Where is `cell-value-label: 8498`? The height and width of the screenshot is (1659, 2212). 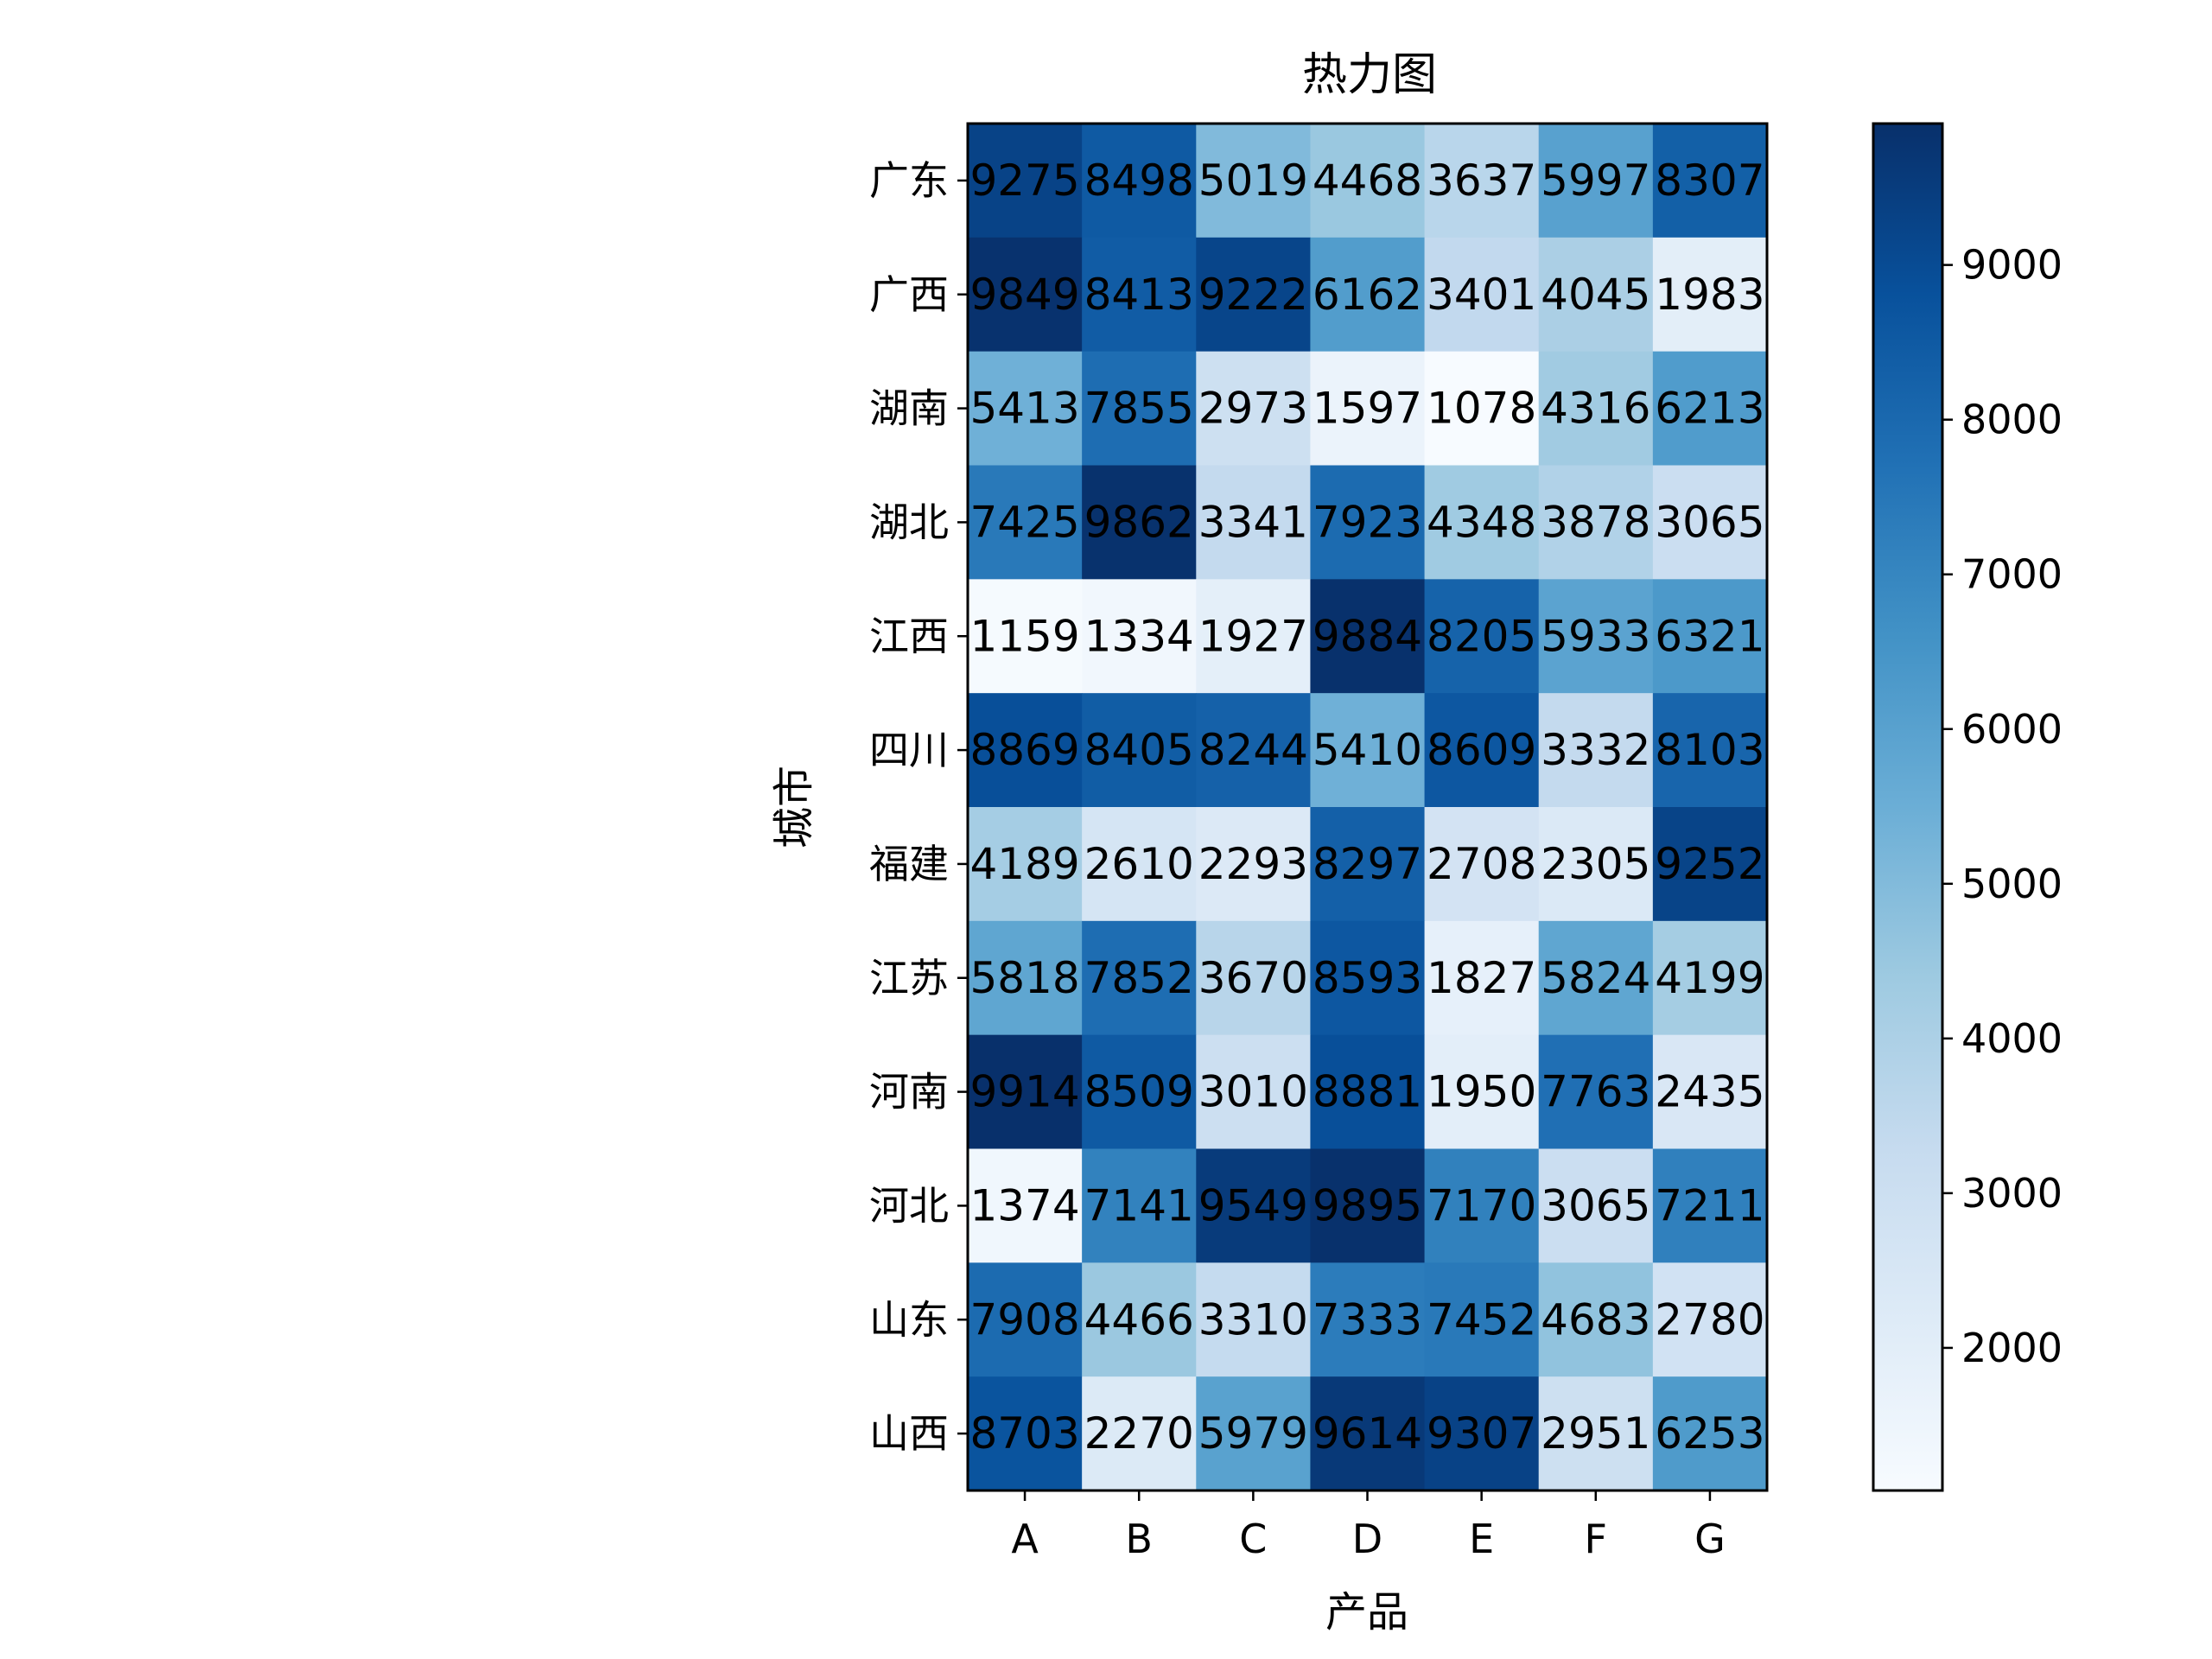
cell-value-label: 8498 is located at coordinates (1139, 181).